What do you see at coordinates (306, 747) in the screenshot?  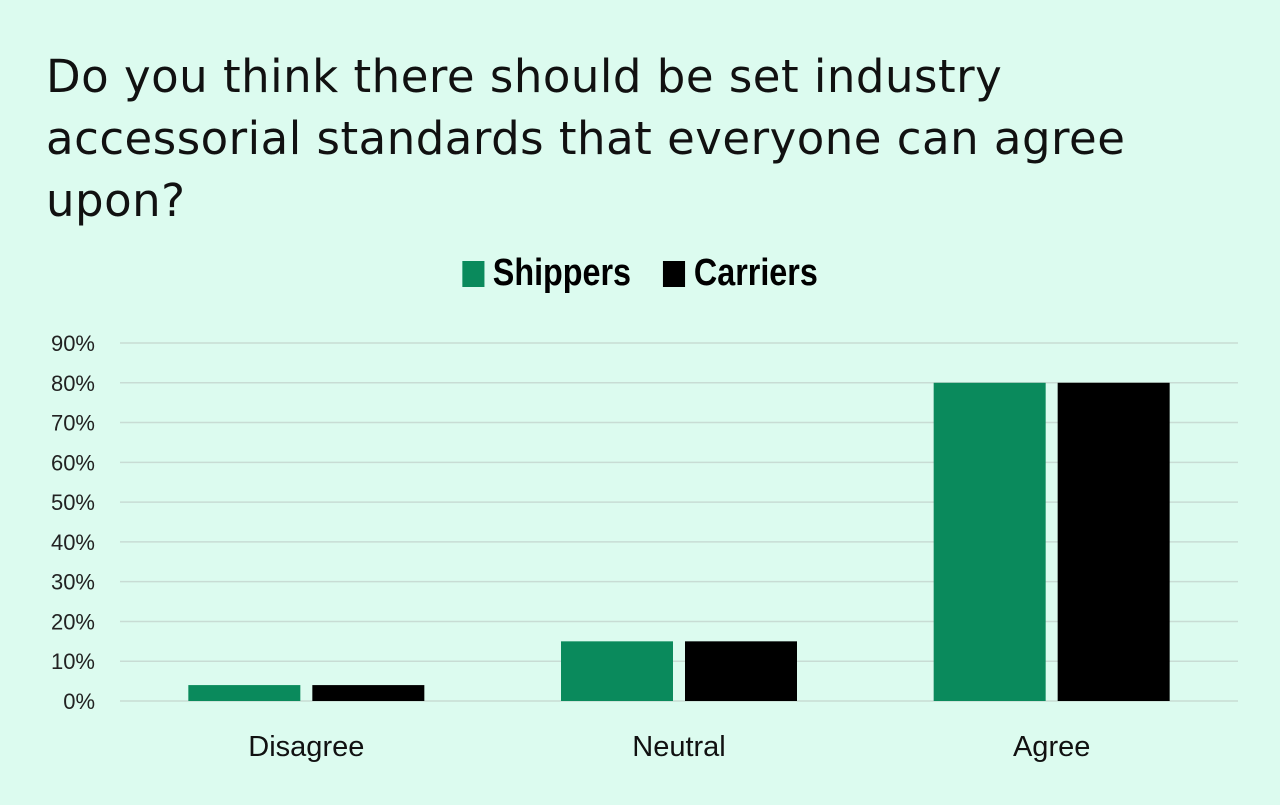 I see `x-category-label: Disagree` at bounding box center [306, 747].